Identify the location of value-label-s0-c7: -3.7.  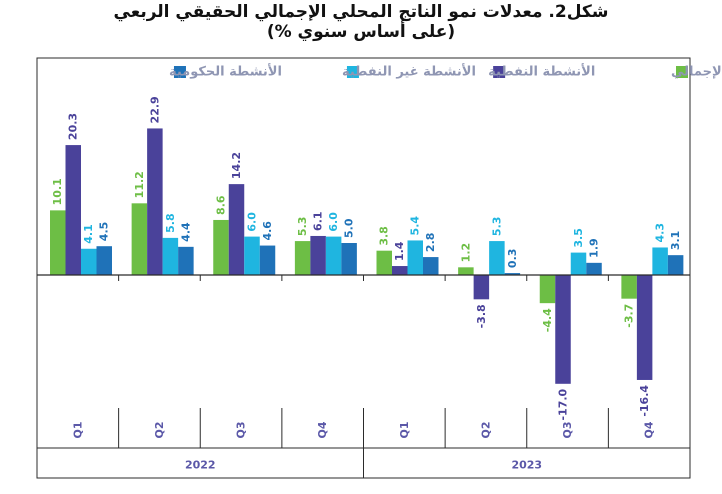
(629, 316).